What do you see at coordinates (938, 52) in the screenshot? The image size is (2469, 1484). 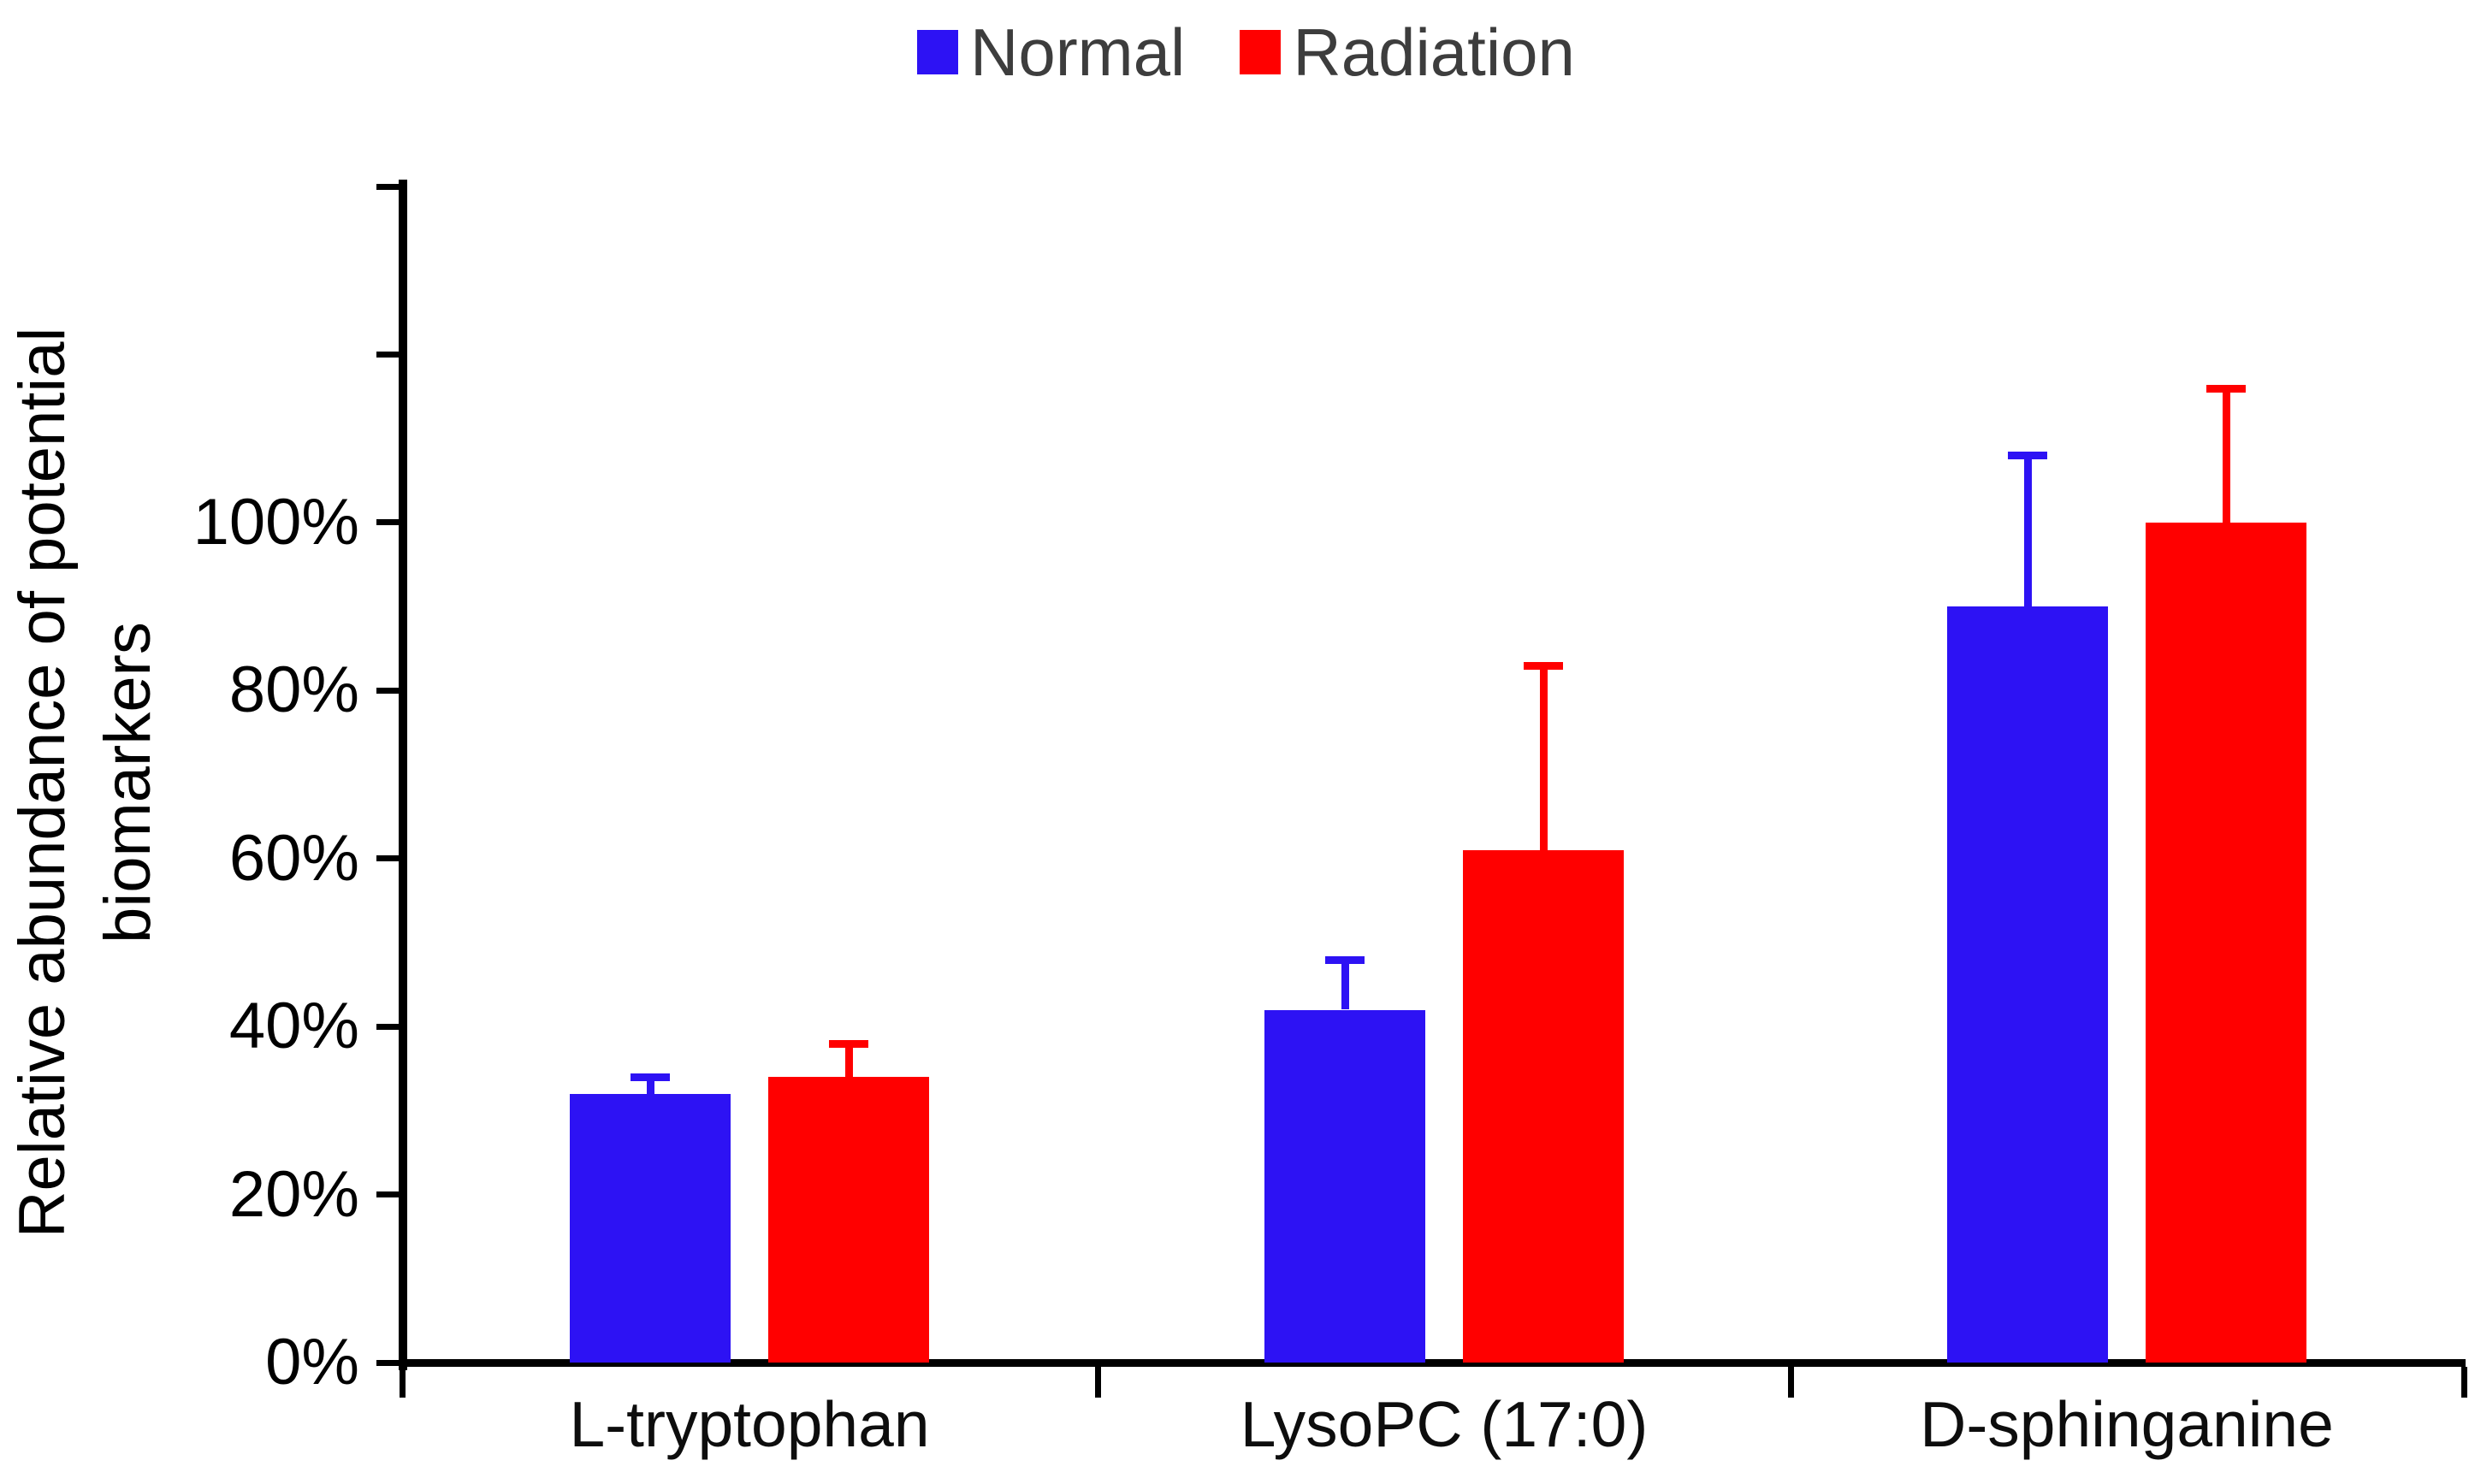 I see `legend-swatch-normal` at bounding box center [938, 52].